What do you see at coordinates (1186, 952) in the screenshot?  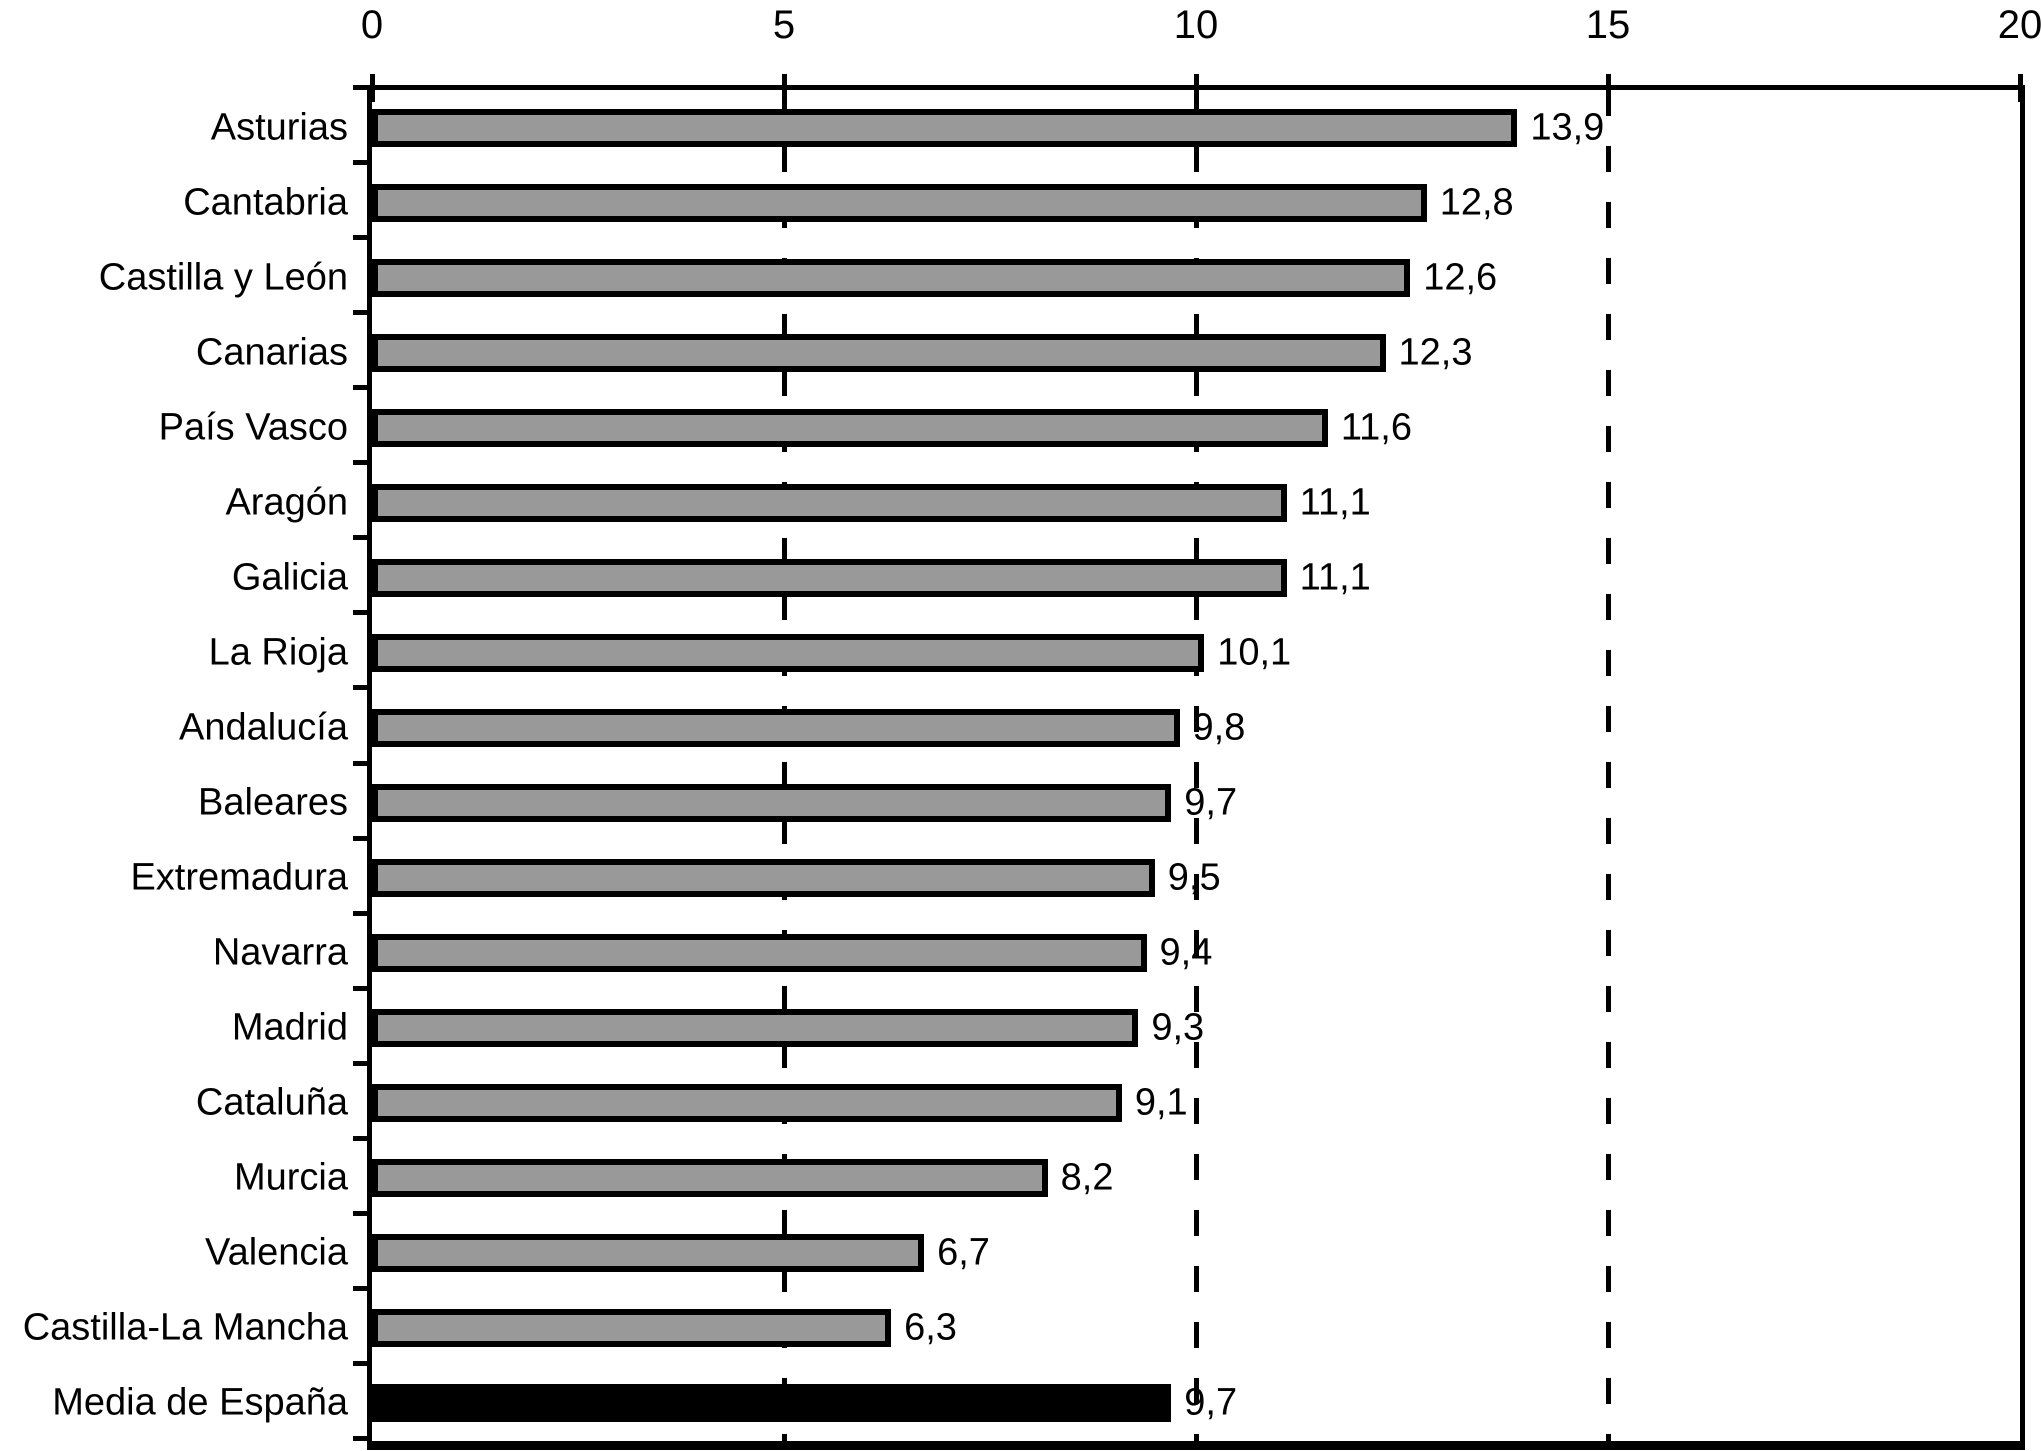 I see `value-label: 9,4` at bounding box center [1186, 952].